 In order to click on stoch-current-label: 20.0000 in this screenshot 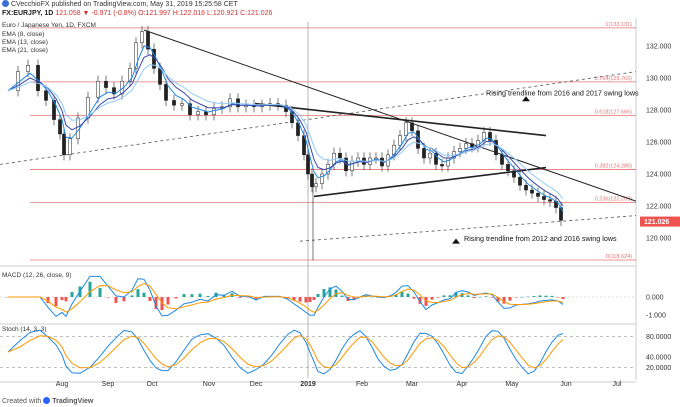, I will do `click(658, 368)`.